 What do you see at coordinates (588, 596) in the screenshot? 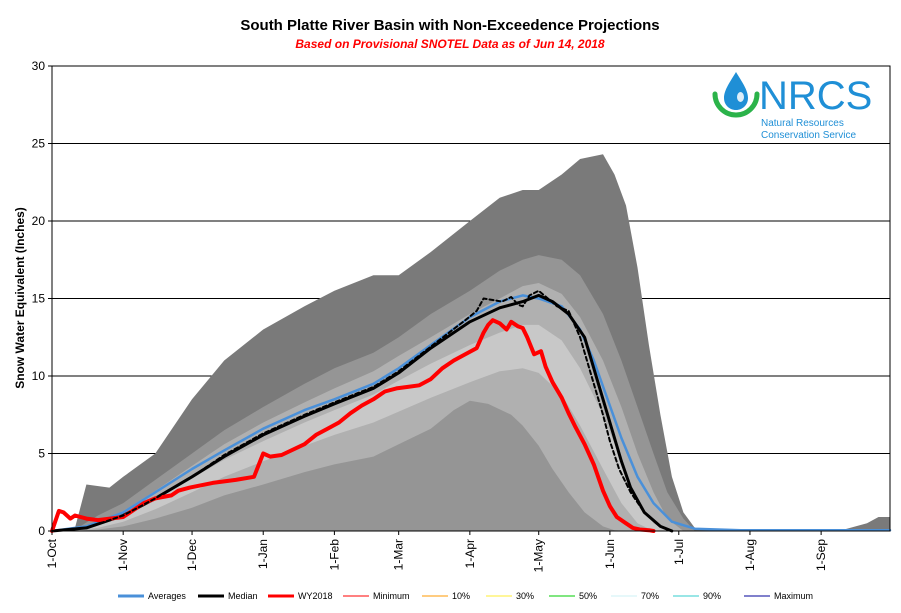
I see `legend-label: 50%` at bounding box center [588, 596].